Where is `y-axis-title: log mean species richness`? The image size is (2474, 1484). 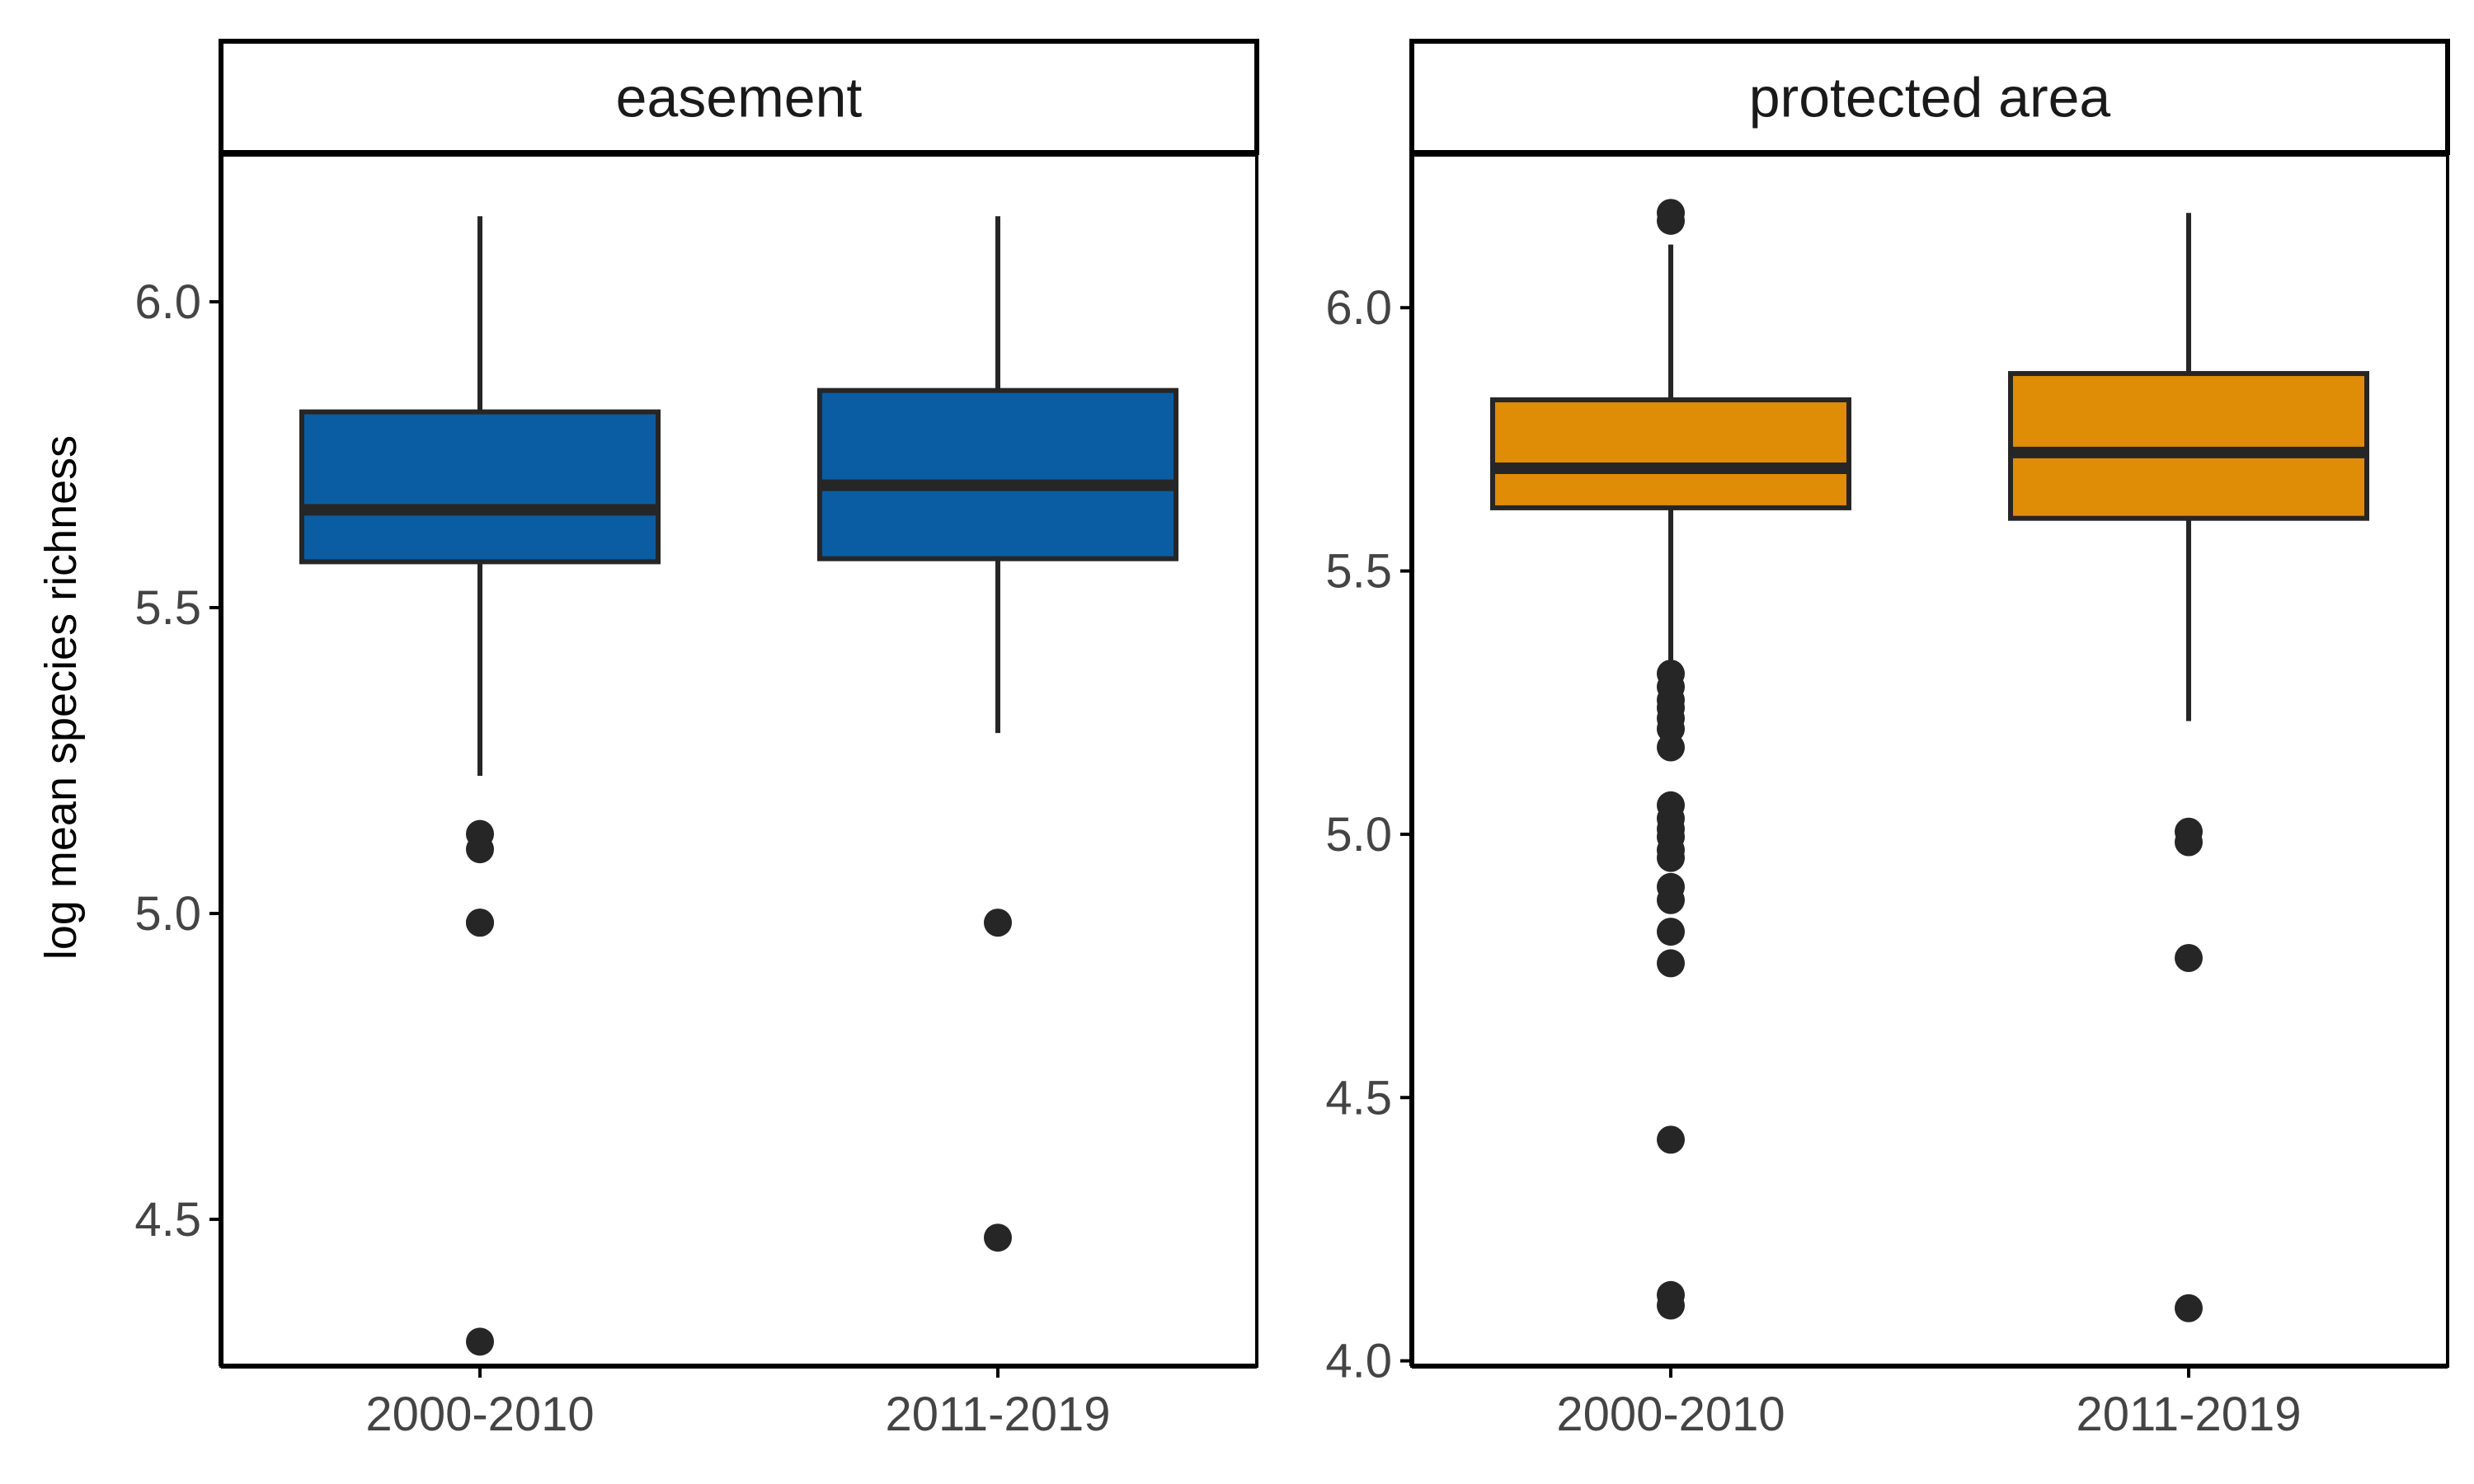
y-axis-title: log mean species richness is located at coordinates (61, 697).